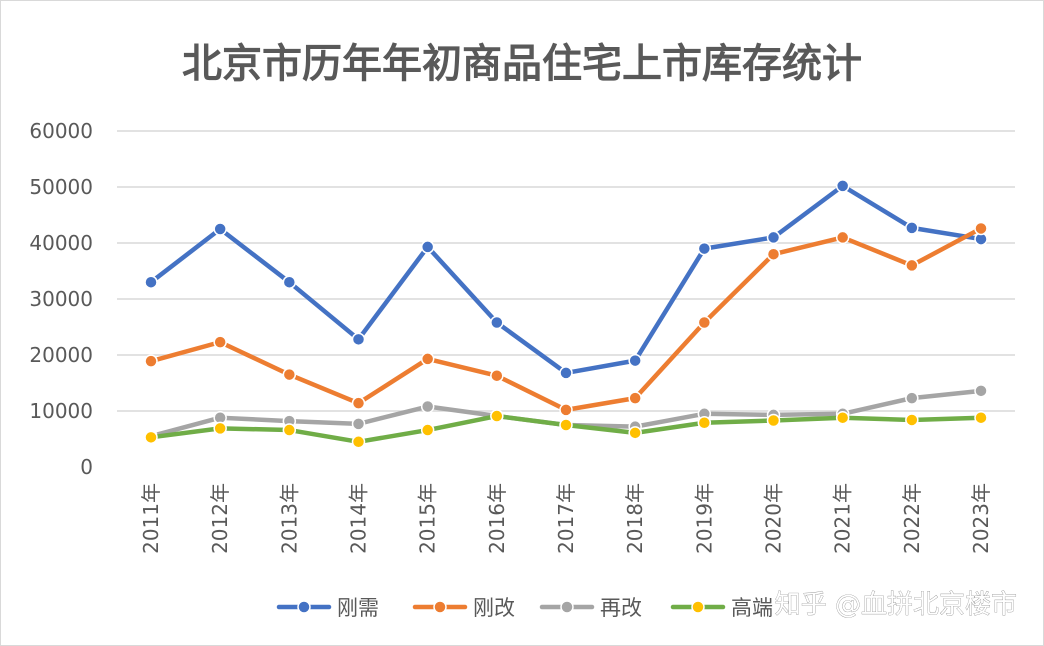  I want to click on y-tick-label: 60000, so click(61, 131).